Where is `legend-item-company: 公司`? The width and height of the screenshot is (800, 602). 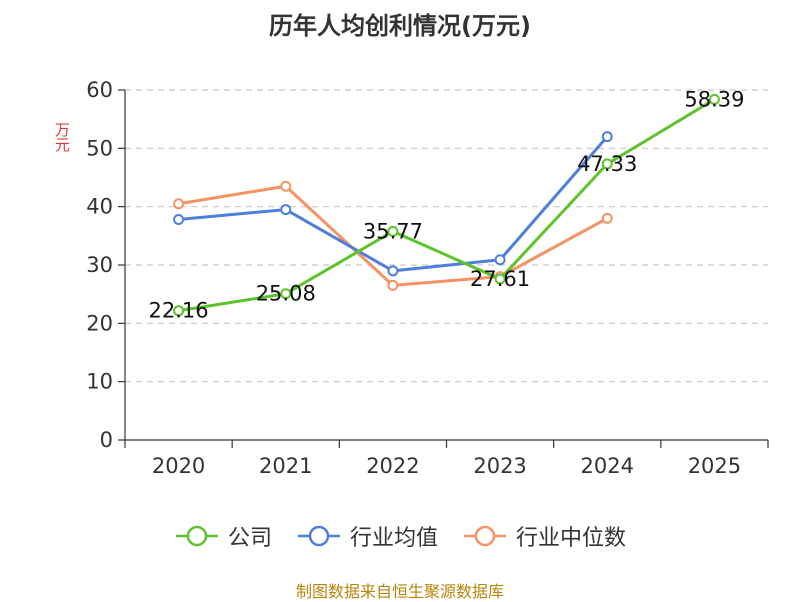 legend-item-company: 公司 is located at coordinates (223, 536).